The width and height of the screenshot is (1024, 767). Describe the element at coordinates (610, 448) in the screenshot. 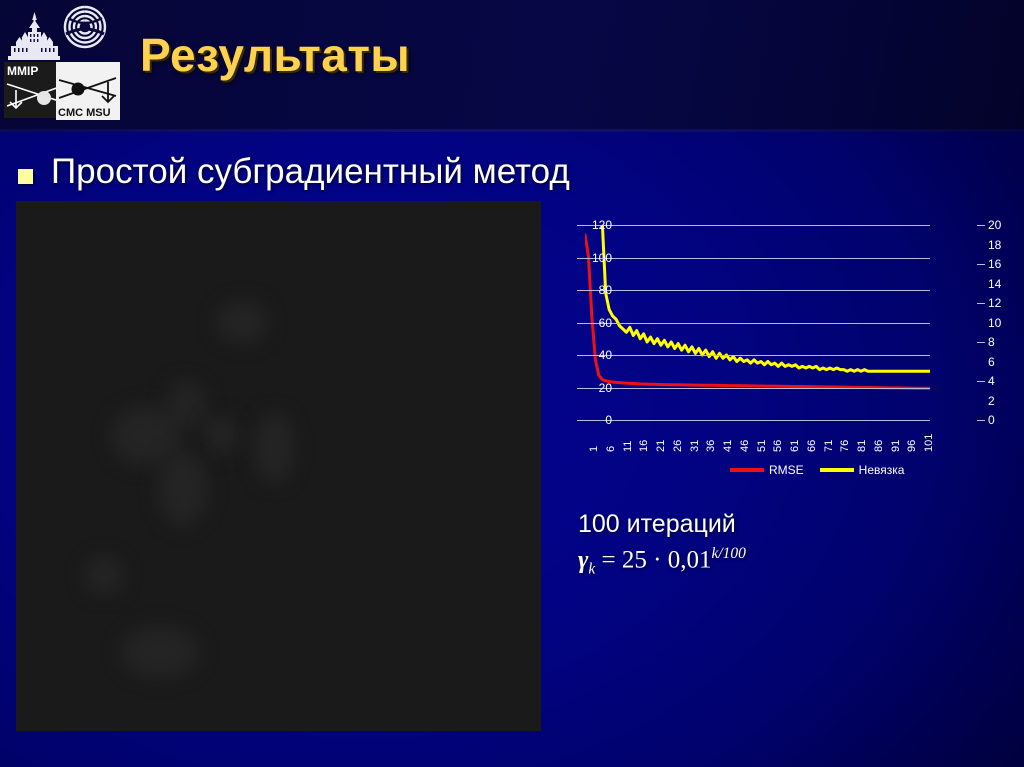

I see `chart-xtick: 6` at that location.